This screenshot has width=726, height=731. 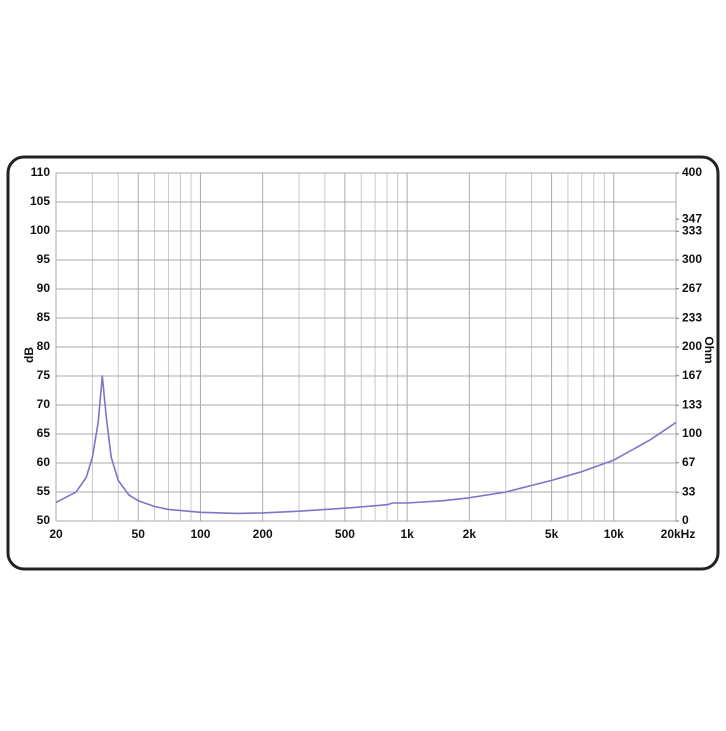 I want to click on y2-tick-label: 300, so click(x=692, y=259).